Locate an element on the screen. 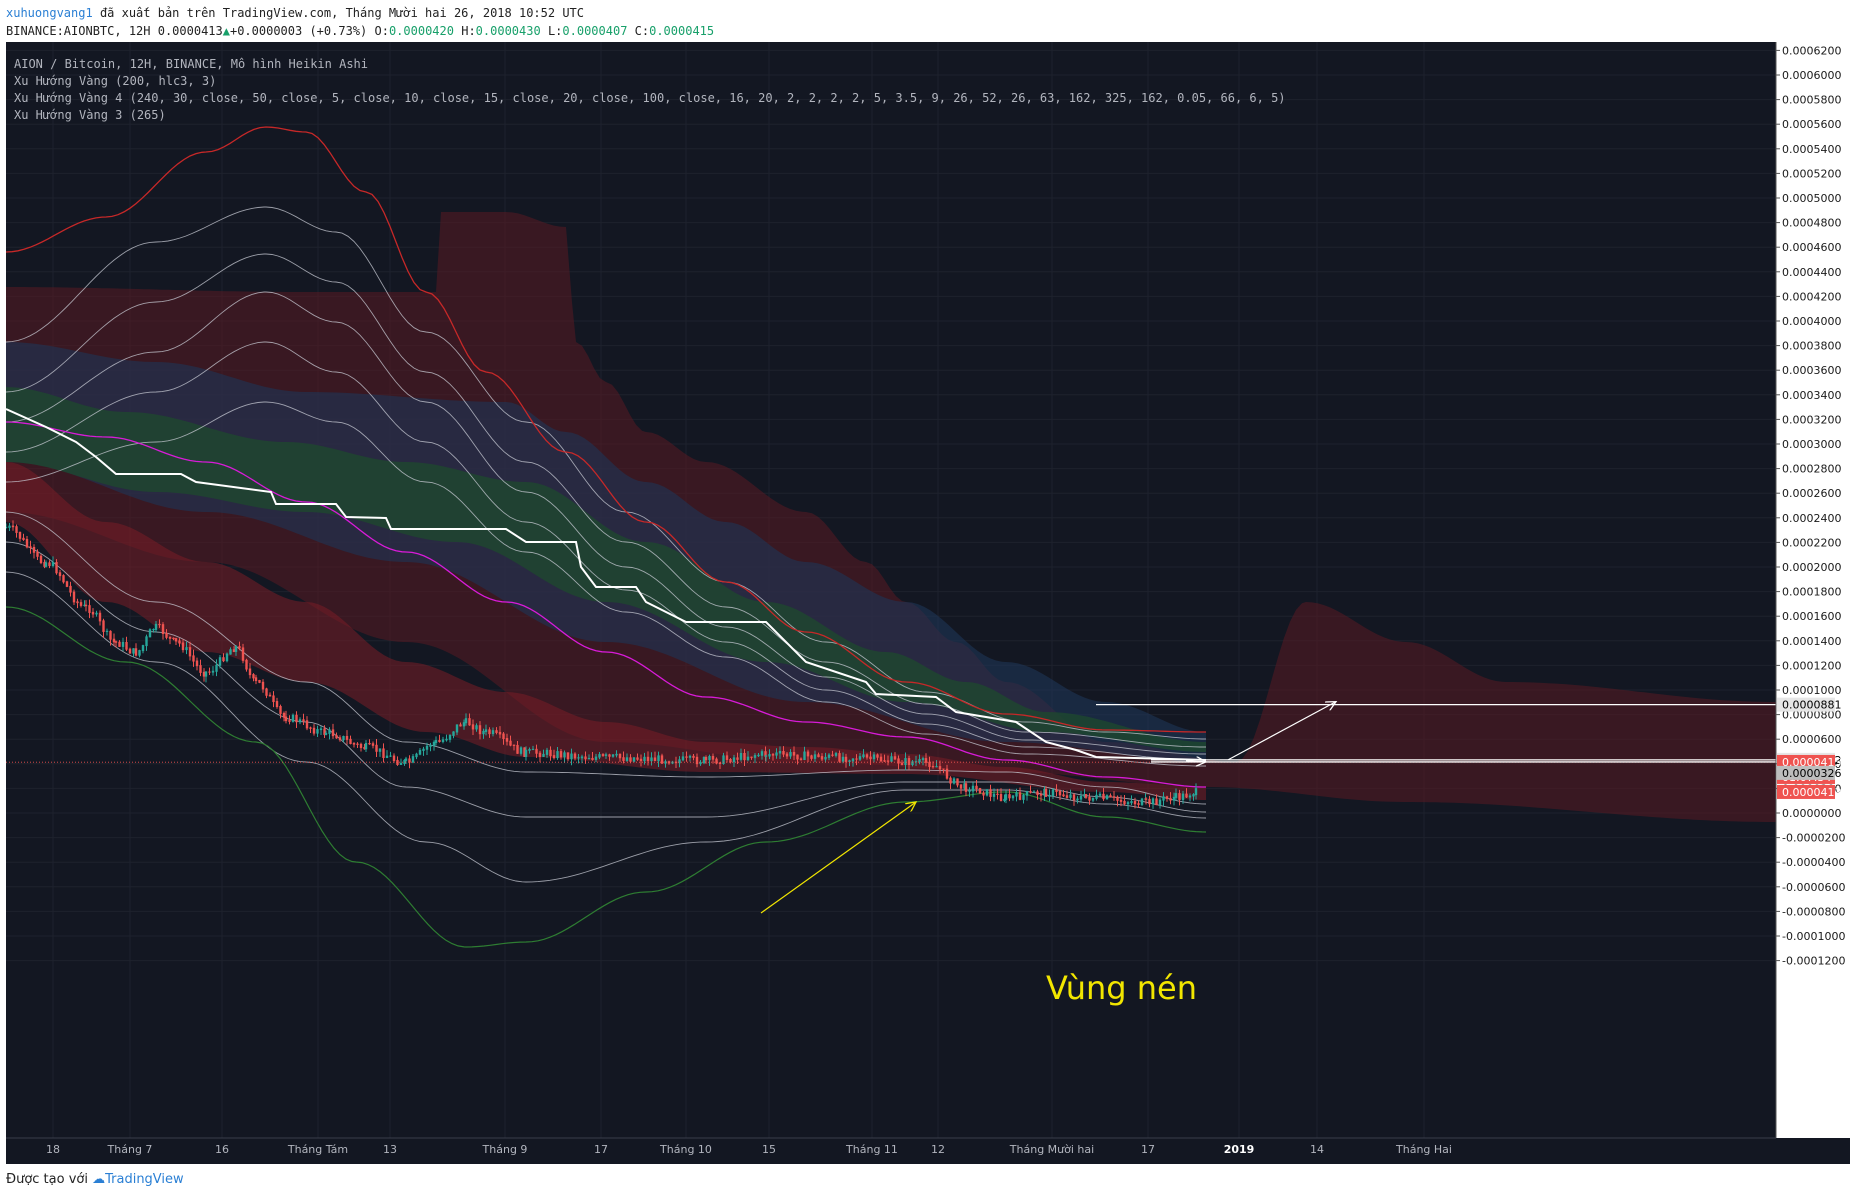 This screenshot has height=1198, width=1856. price-tick: 0.0001600 is located at coordinates (1812, 616).